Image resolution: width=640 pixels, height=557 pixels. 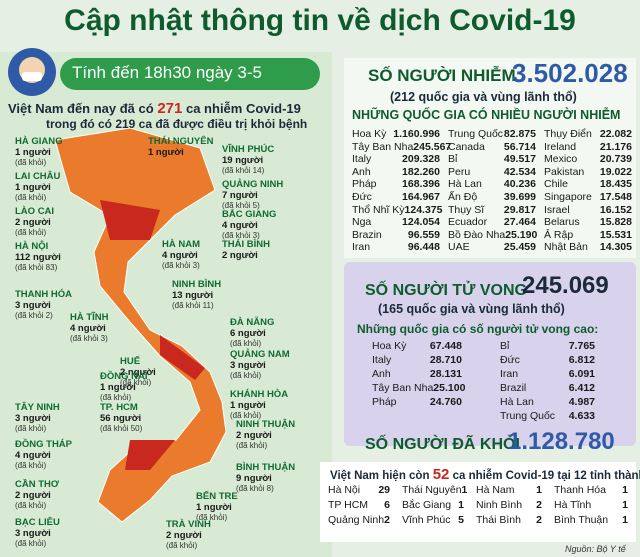 I want to click on country: Pakistan, so click(x=564, y=171).